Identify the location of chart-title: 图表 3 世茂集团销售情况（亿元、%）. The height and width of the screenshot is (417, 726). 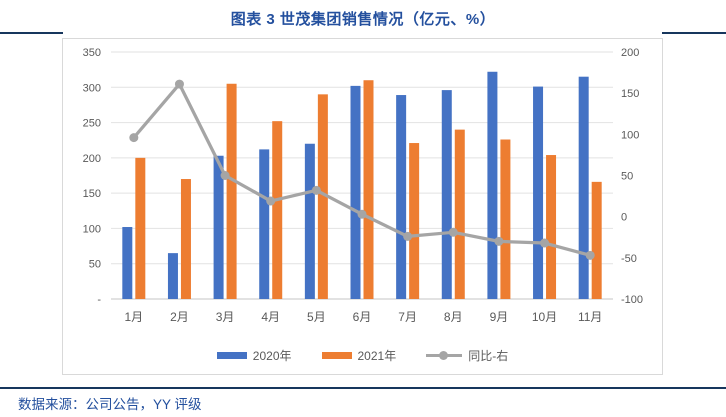
(363, 19).